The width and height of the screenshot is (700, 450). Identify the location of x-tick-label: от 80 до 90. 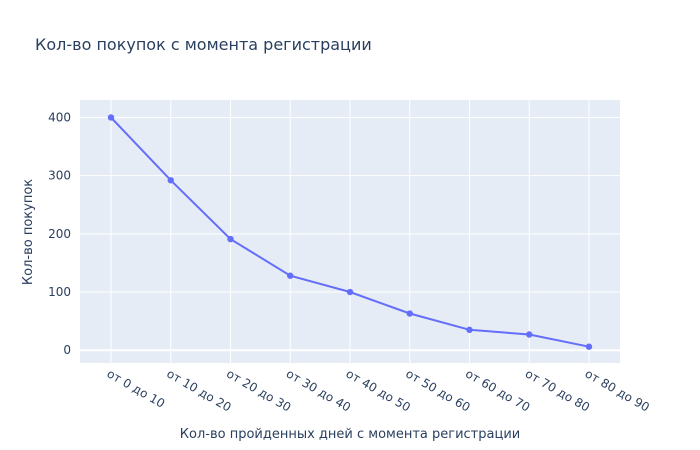
(617, 390).